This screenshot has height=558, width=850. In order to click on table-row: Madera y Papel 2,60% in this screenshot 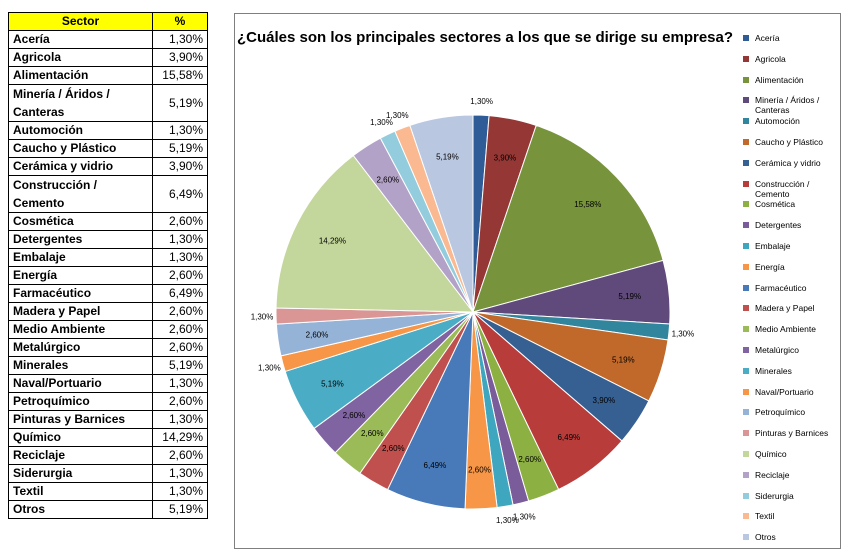, I will do `click(108, 311)`.